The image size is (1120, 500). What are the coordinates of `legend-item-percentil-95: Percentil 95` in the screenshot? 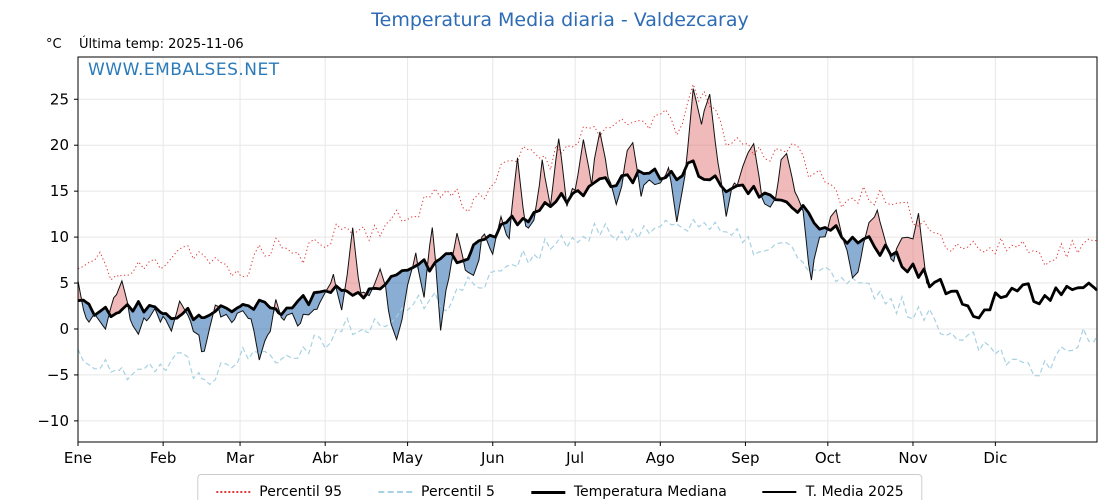 It's located at (279, 492).